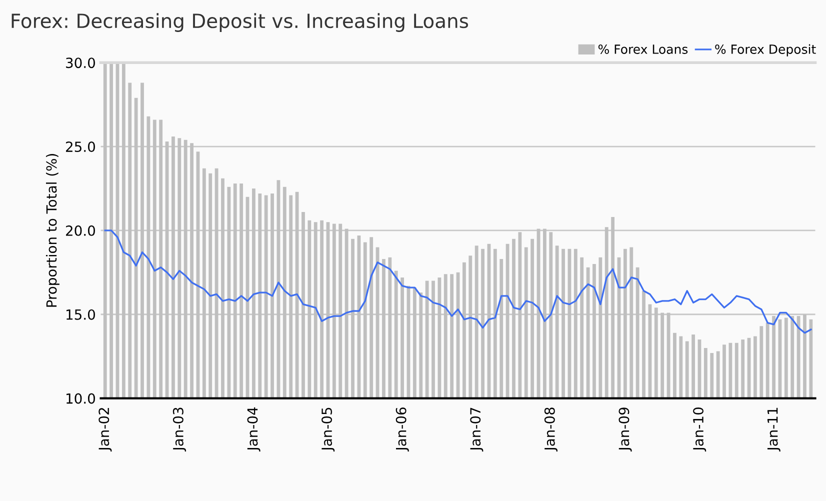 This screenshot has width=826, height=501. What do you see at coordinates (328, 430) in the screenshot?
I see `x-tick-label: Jan-05` at bounding box center [328, 430].